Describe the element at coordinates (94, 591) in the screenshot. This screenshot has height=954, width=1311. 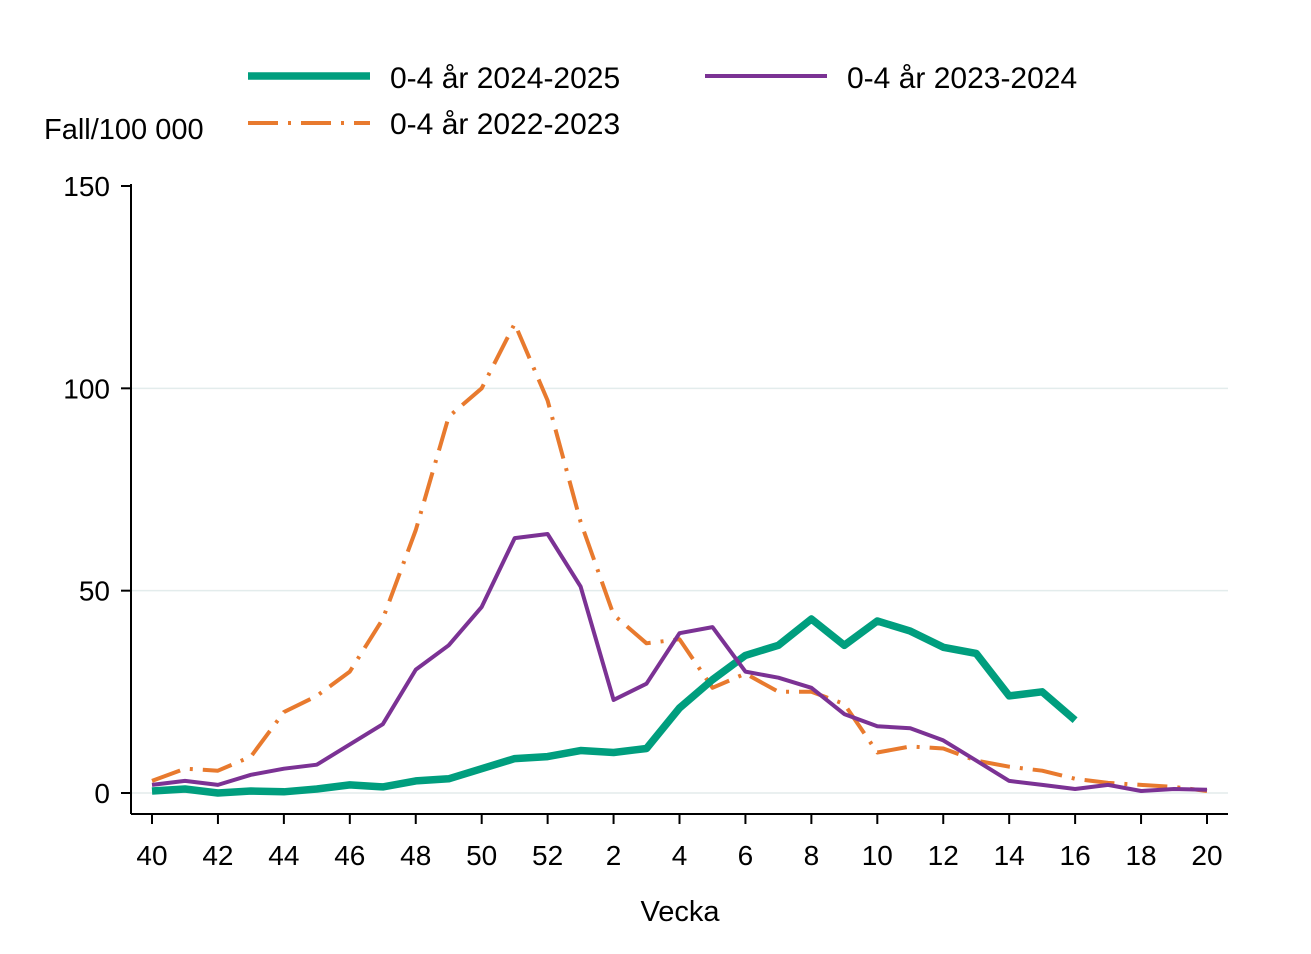
I see `y-tick-label: 50` at that location.